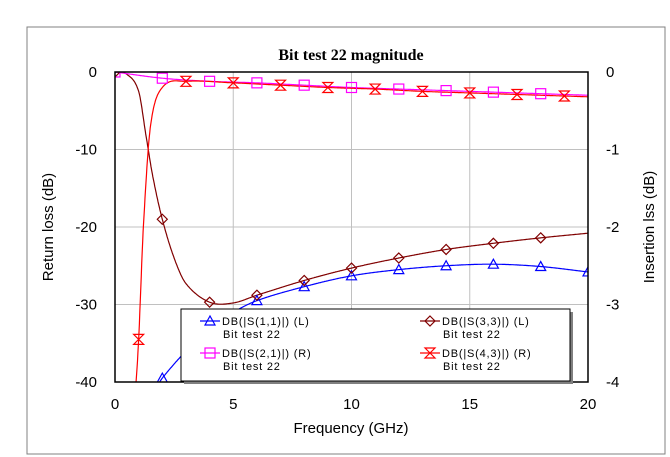  What do you see at coordinates (86, 382) in the screenshot?
I see `y-left-tick-label: -40` at bounding box center [86, 382].